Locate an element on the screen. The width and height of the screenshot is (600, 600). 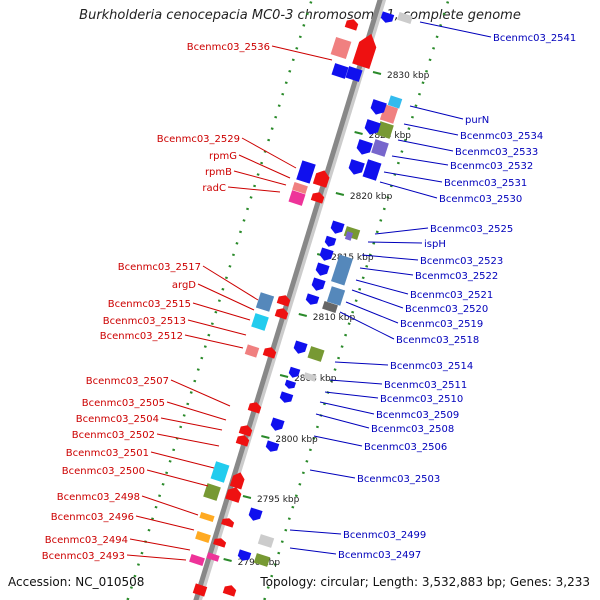
left-gene-label: Bcenmc03_2505 is located at coordinates (123, 403).